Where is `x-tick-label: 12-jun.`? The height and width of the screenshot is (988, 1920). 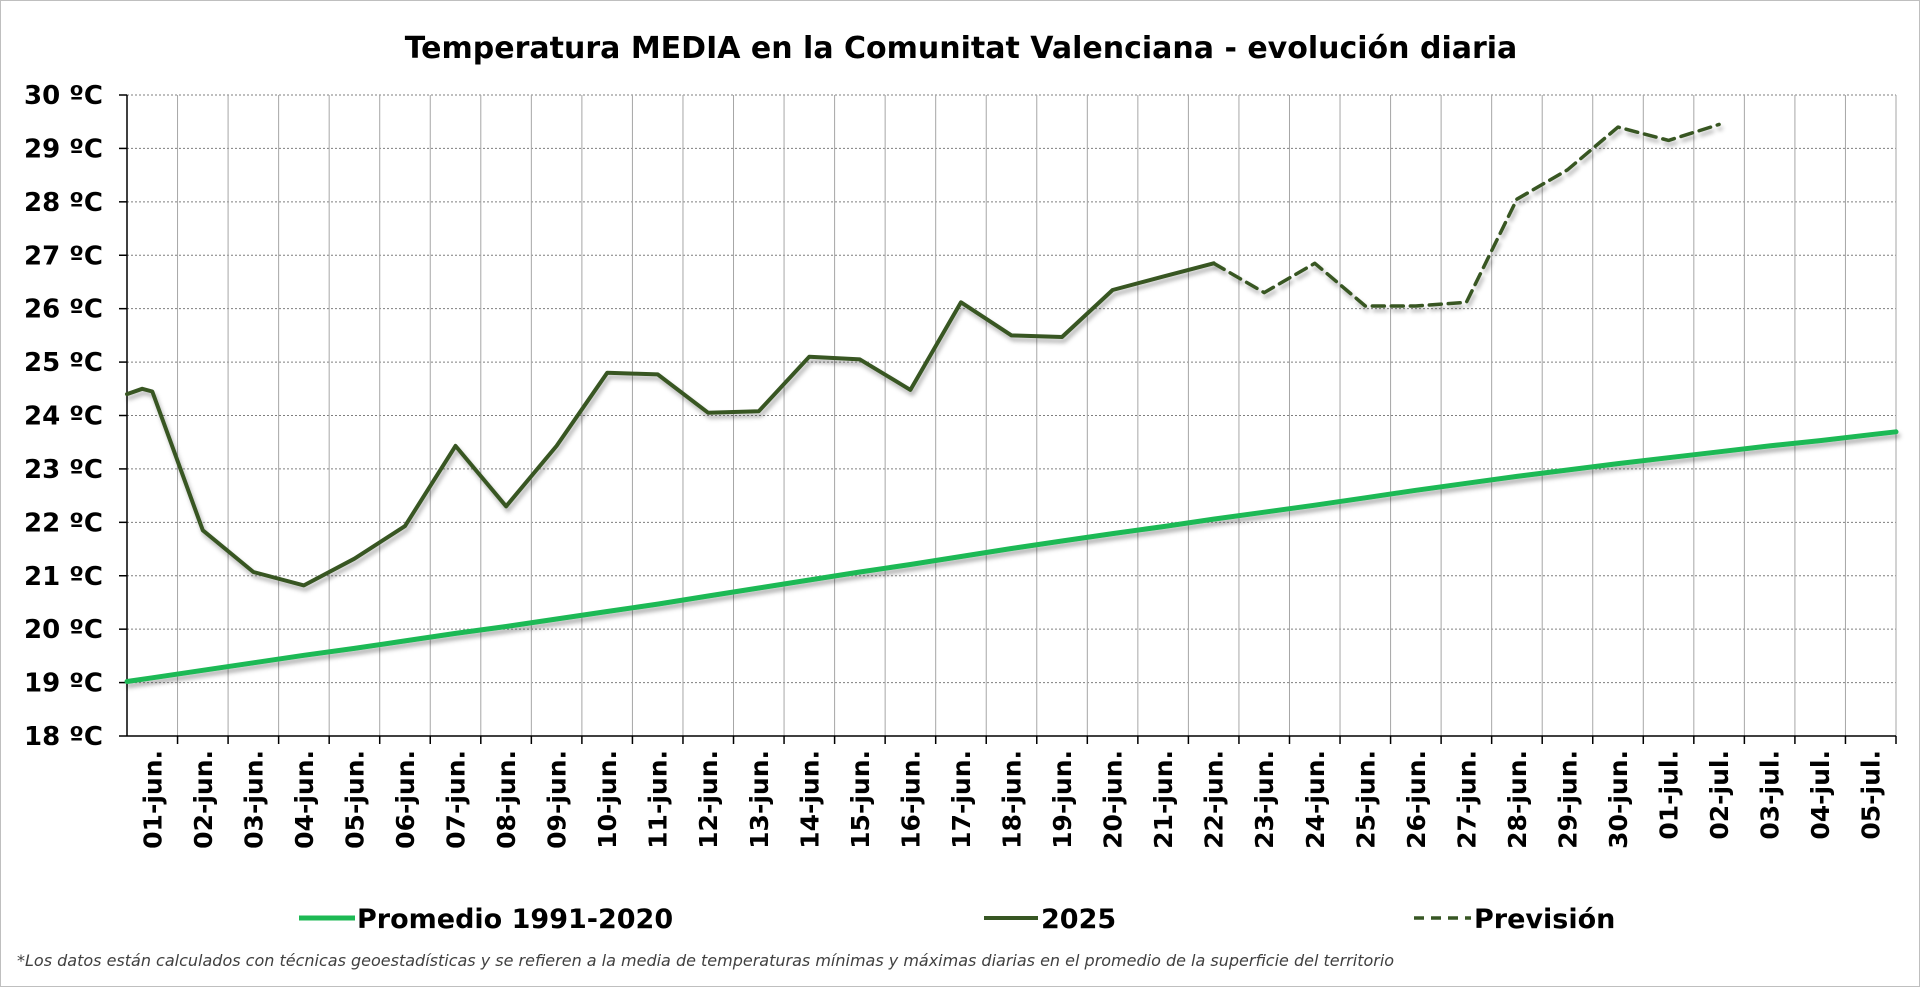 x-tick-label: 12-jun. is located at coordinates (708, 799).